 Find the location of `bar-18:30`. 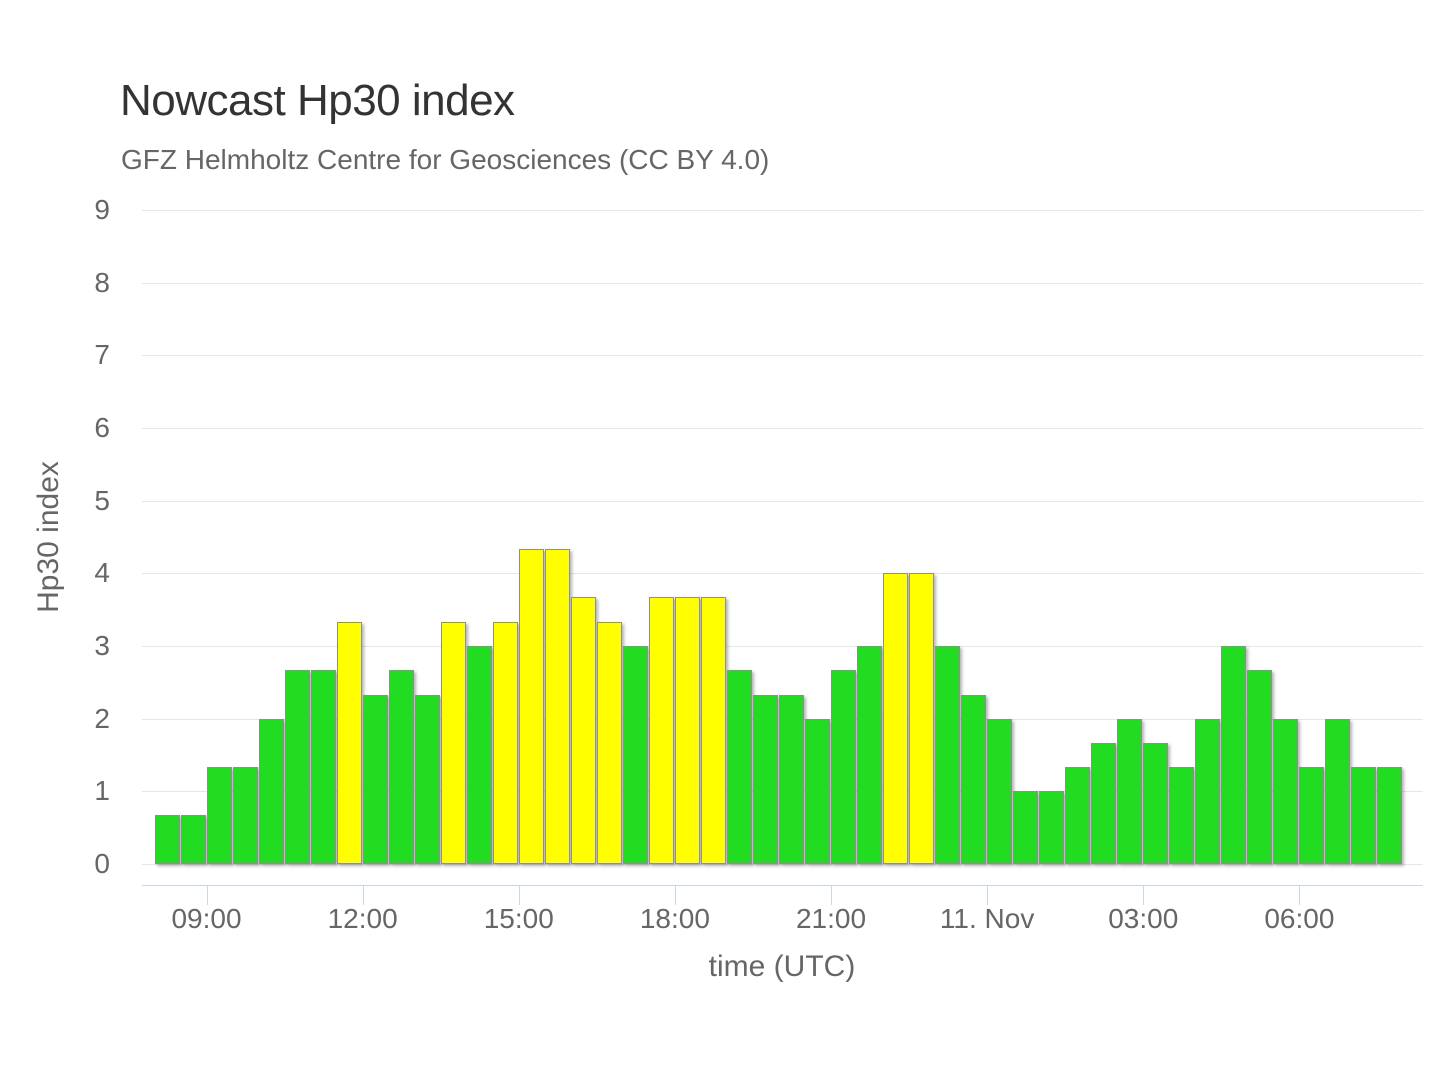

bar-18:30 is located at coordinates (713, 730).